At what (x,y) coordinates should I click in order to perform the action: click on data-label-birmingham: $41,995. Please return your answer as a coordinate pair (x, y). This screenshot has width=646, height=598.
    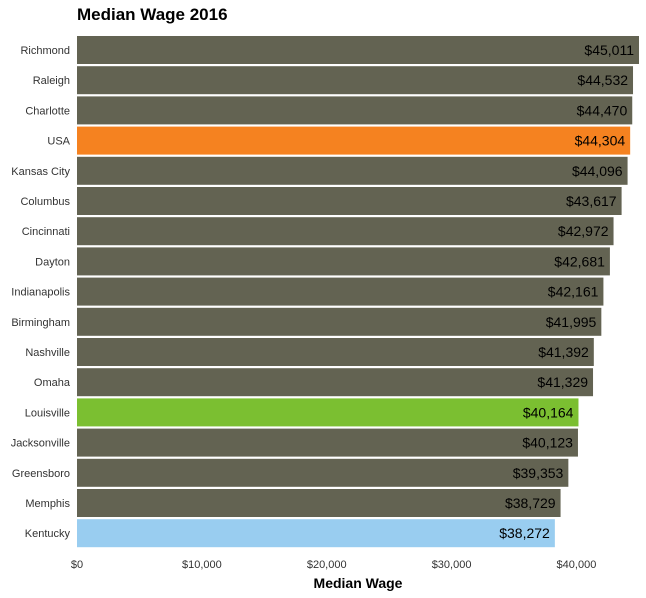
    Looking at the image, I should click on (571, 322).